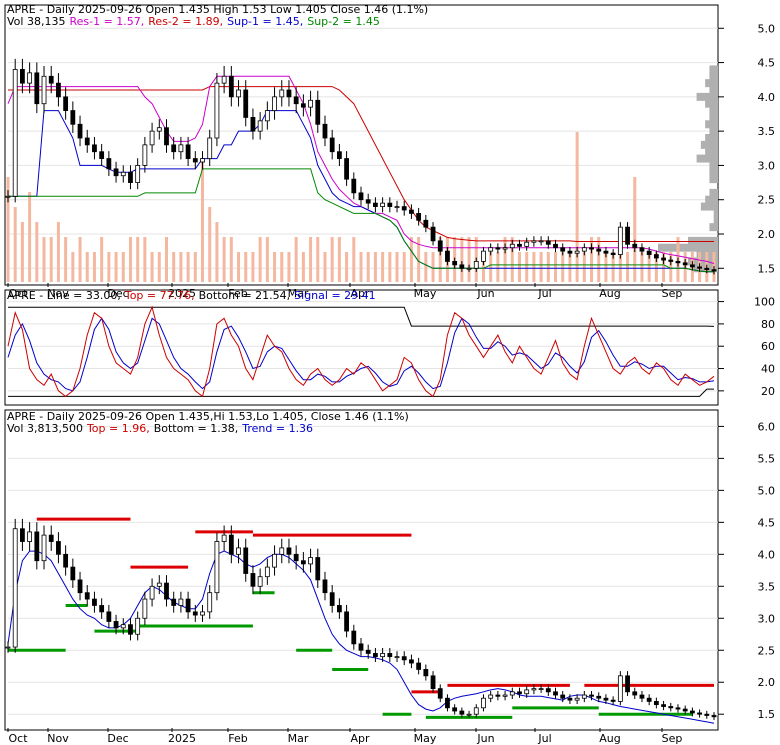 This screenshot has height=745, width=780. What do you see at coordinates (767, 522) in the screenshot?
I see `y-tick-label: 4.5` at bounding box center [767, 522].